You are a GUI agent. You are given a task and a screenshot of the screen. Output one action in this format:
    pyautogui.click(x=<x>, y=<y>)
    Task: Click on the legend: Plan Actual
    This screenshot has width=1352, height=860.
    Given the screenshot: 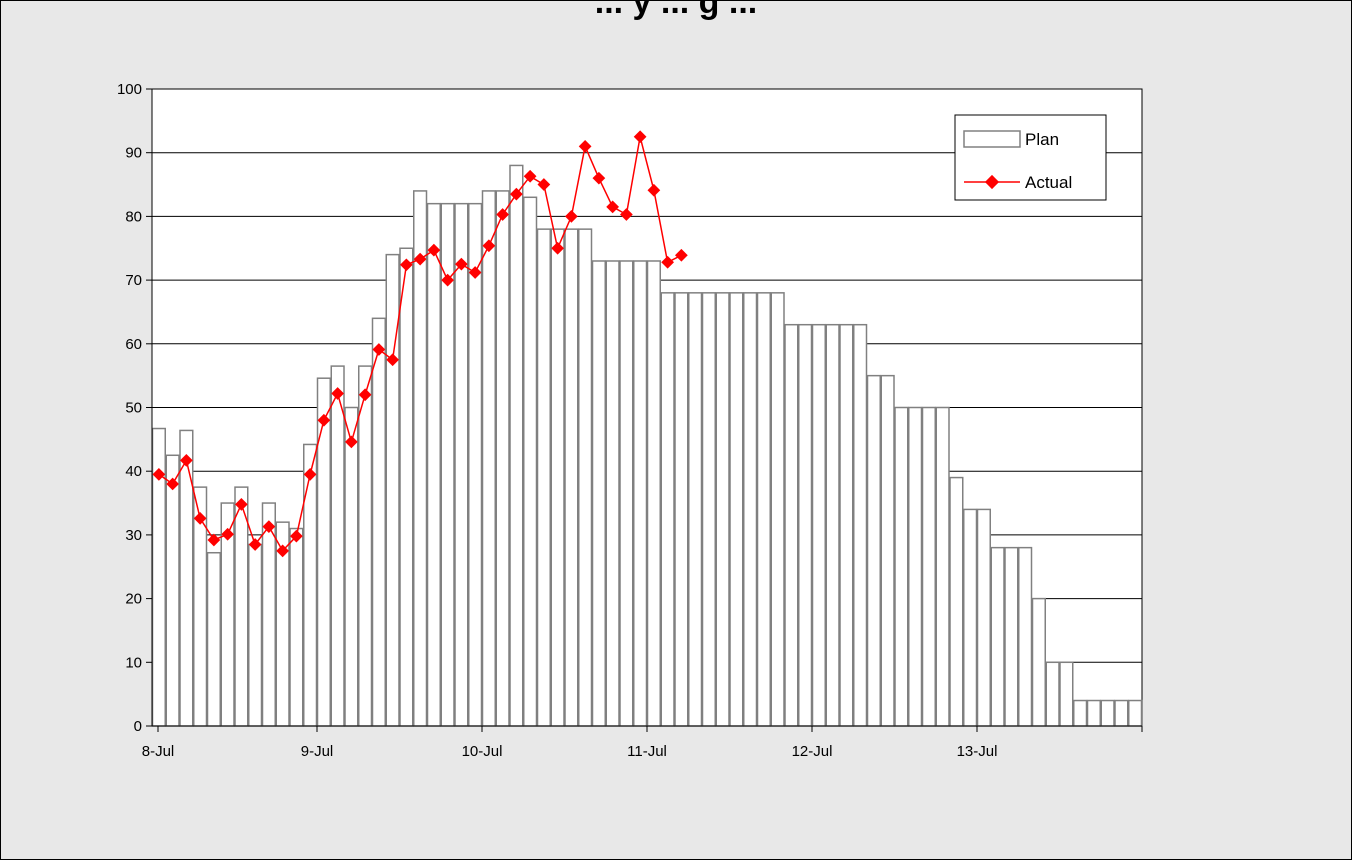 What is the action you would take?
    pyautogui.click(x=1030, y=157)
    